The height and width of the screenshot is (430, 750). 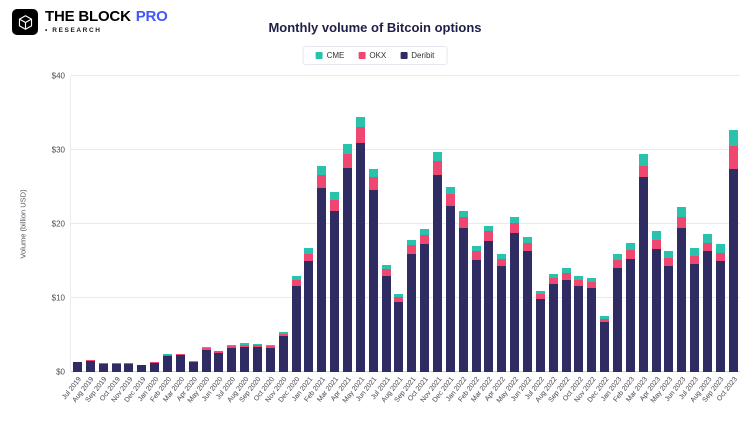 I want to click on legend-item-okx: OKX, so click(x=372, y=55).